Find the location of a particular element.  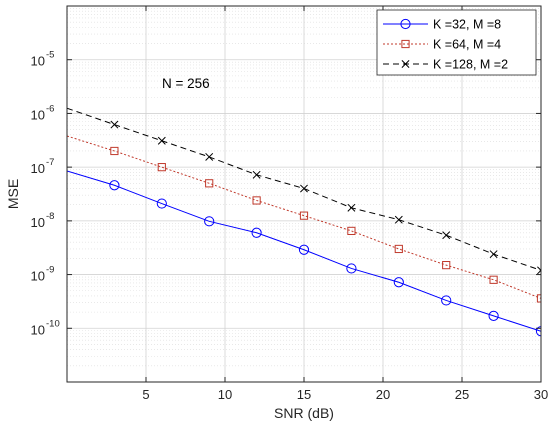

legend-entry-3: K =128, M =2 is located at coordinates (445, 65).